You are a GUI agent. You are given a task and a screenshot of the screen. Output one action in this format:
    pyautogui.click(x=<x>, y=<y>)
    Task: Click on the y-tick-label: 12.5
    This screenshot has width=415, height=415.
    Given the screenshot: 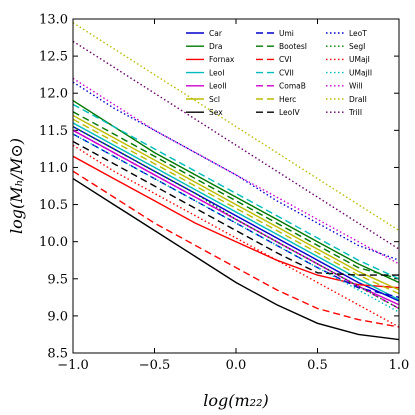 What is the action you would take?
    pyautogui.click(x=53, y=57)
    